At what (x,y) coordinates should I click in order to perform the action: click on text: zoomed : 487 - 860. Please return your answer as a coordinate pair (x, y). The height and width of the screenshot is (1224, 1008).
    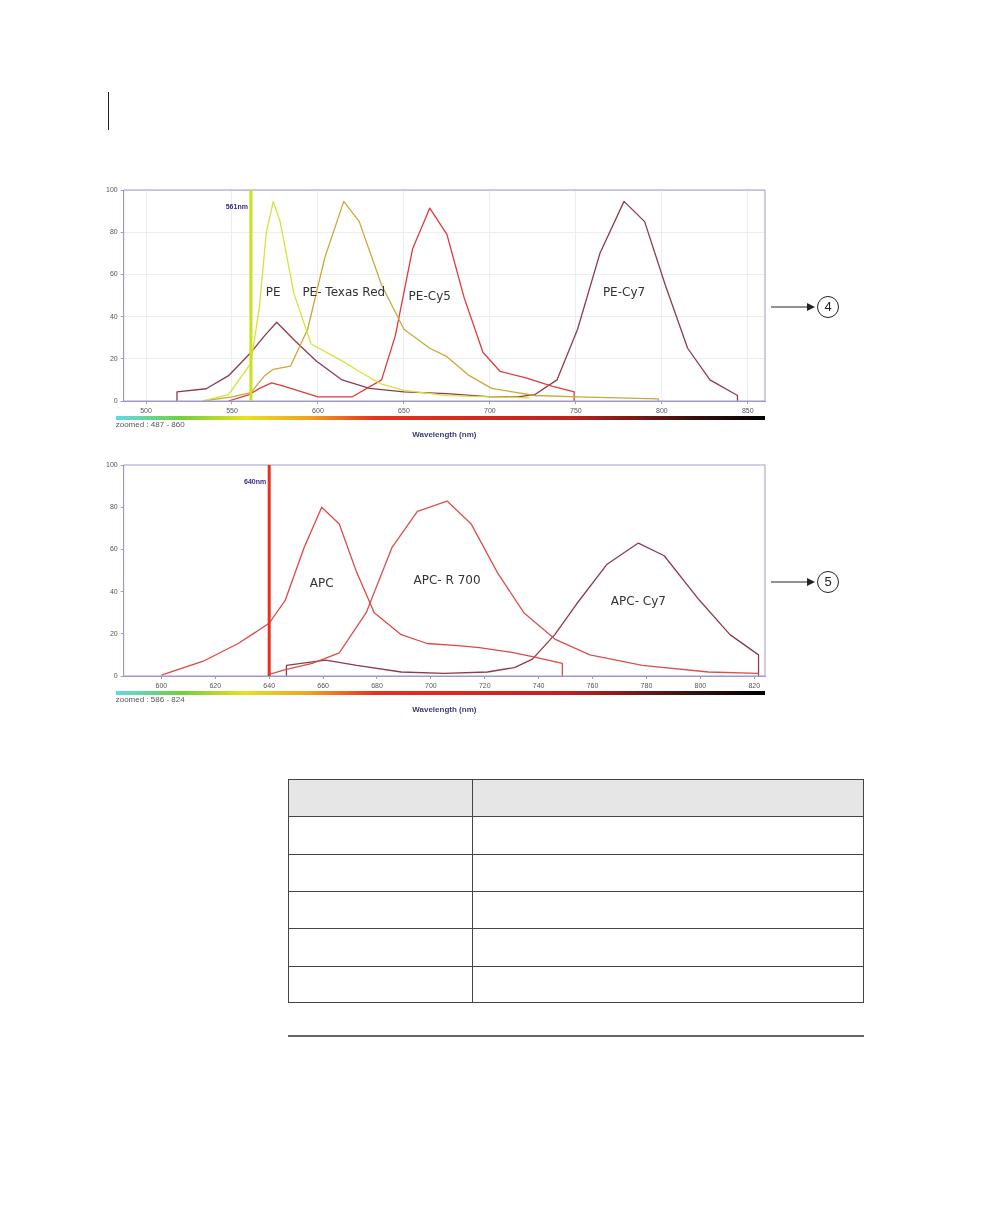
    Looking at the image, I should click on (150, 425).